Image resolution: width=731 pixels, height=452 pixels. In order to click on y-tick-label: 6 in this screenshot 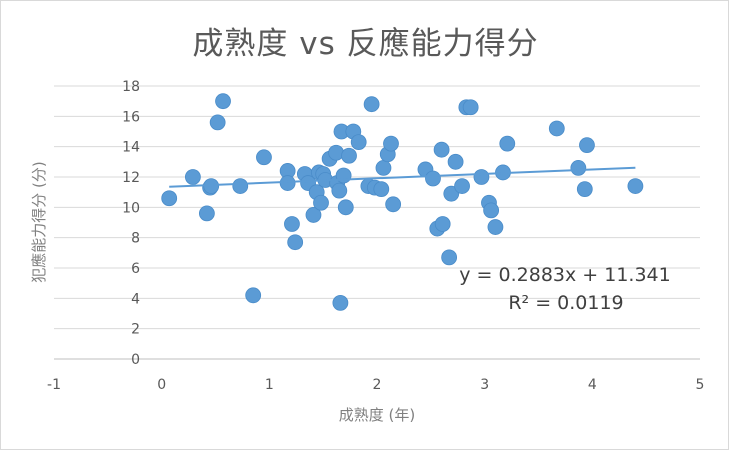, I will do `click(135, 269)`.